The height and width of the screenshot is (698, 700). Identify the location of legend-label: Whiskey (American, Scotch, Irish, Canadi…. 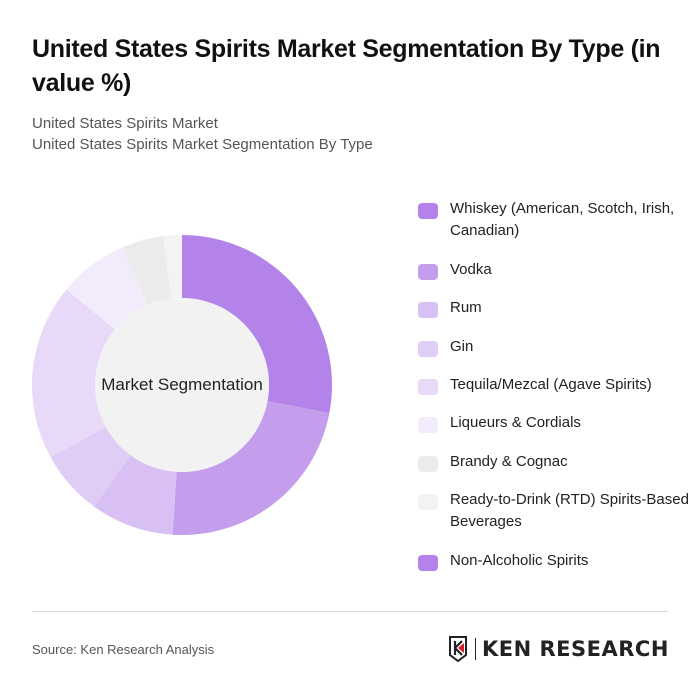
(562, 219).